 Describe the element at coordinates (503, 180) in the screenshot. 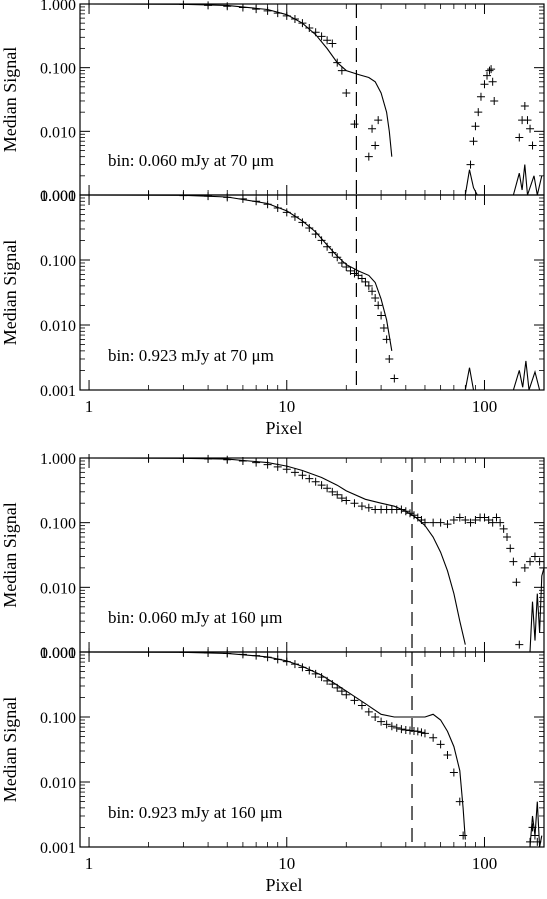

I see `panel-1-series-3-line` at that location.